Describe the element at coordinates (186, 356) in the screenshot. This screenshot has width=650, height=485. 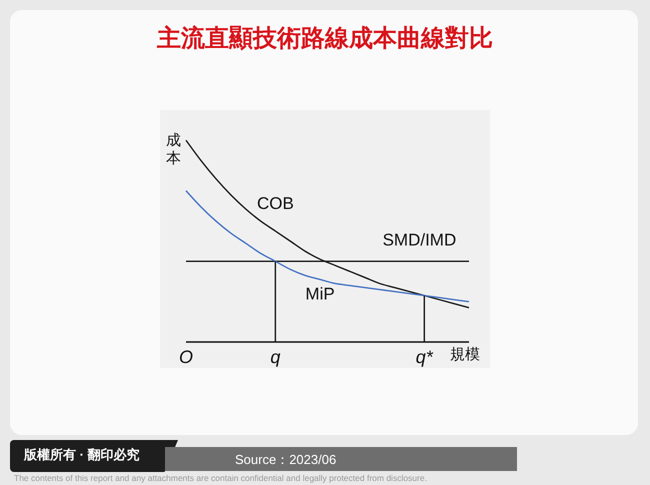
I see `x-tick-label: O` at that location.